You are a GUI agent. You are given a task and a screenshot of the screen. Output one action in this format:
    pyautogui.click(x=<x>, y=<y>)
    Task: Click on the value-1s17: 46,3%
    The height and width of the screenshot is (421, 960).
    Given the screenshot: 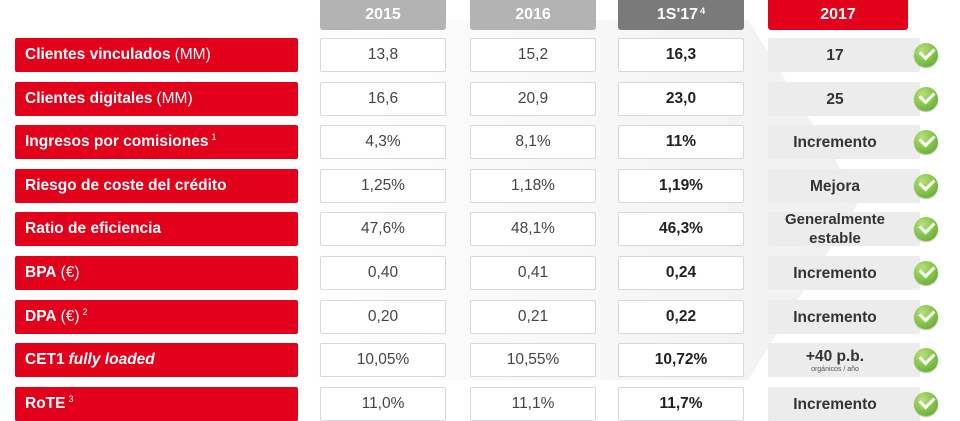 What is the action you would take?
    pyautogui.click(x=681, y=229)
    